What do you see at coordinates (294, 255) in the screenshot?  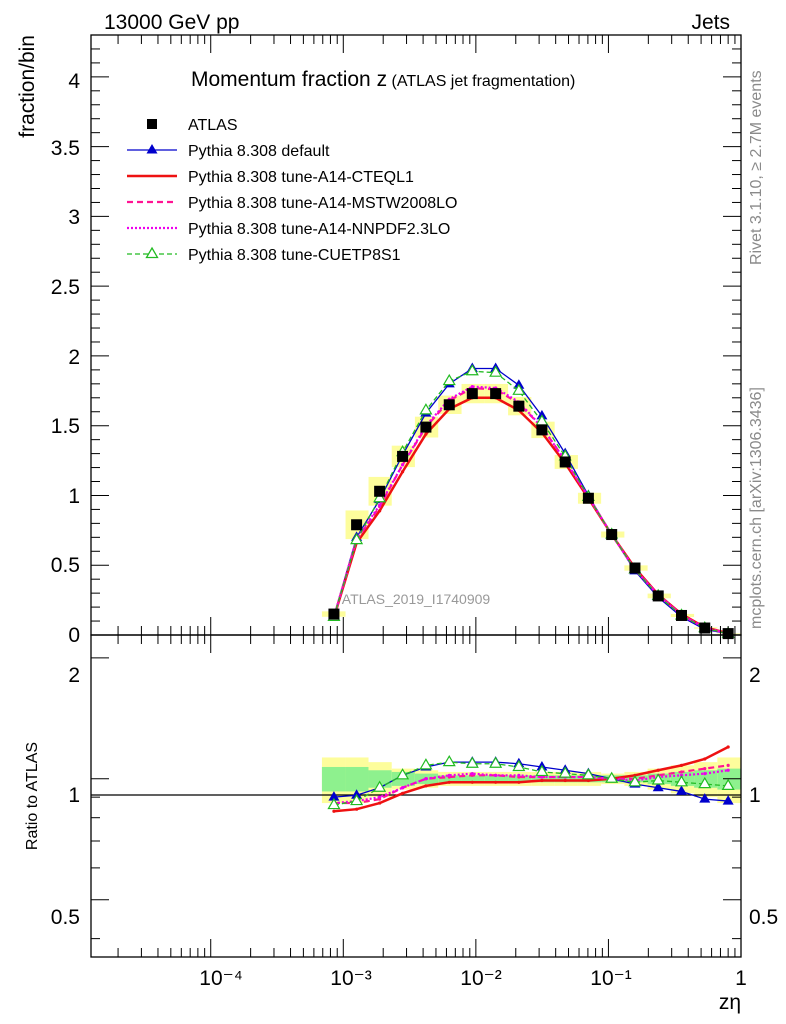 I see `legend-label: Pythia 8.308 tune-CUETP8S1` at bounding box center [294, 255].